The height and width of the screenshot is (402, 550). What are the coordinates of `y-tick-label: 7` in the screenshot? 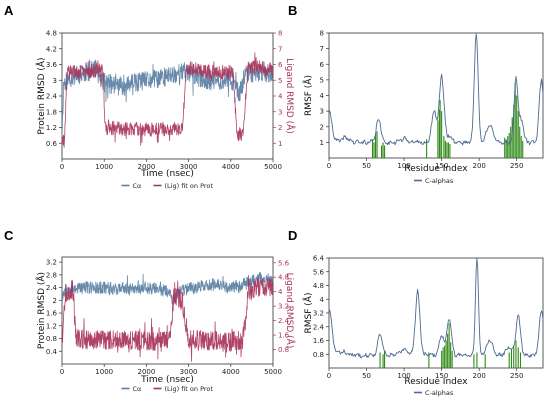 It's located at (322, 49).